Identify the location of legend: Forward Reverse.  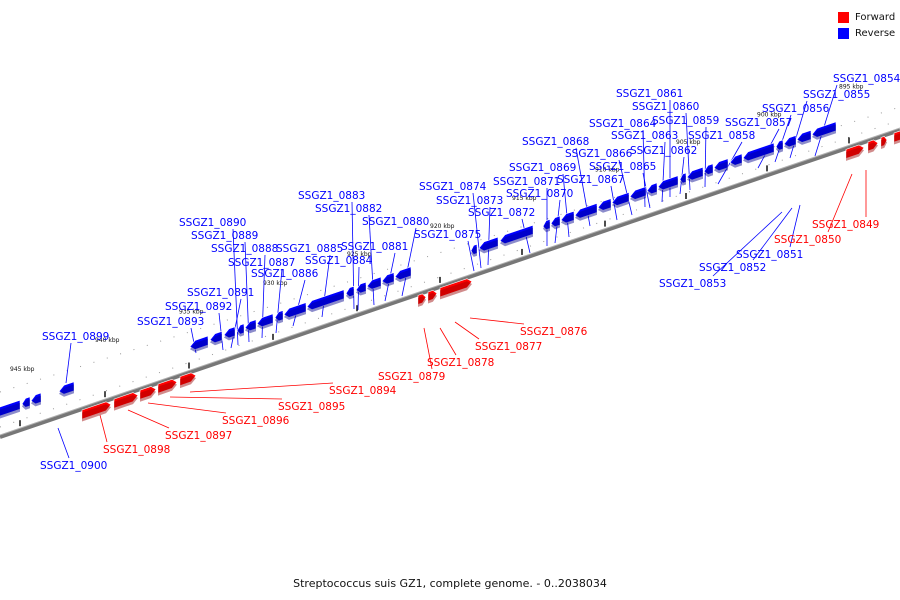
(866, 25).